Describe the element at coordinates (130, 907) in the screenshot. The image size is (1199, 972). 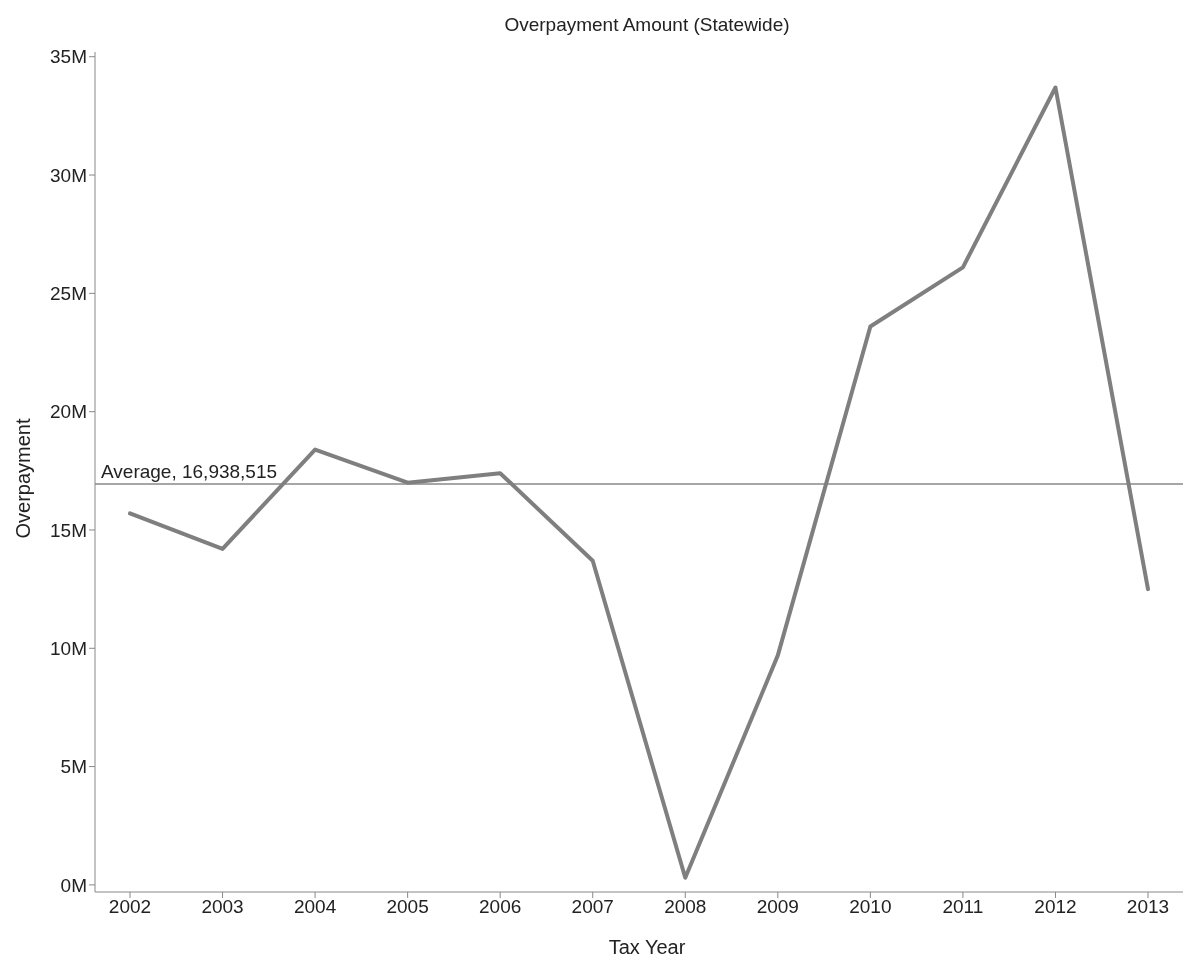
I see `x-tick-label: 2002` at that location.